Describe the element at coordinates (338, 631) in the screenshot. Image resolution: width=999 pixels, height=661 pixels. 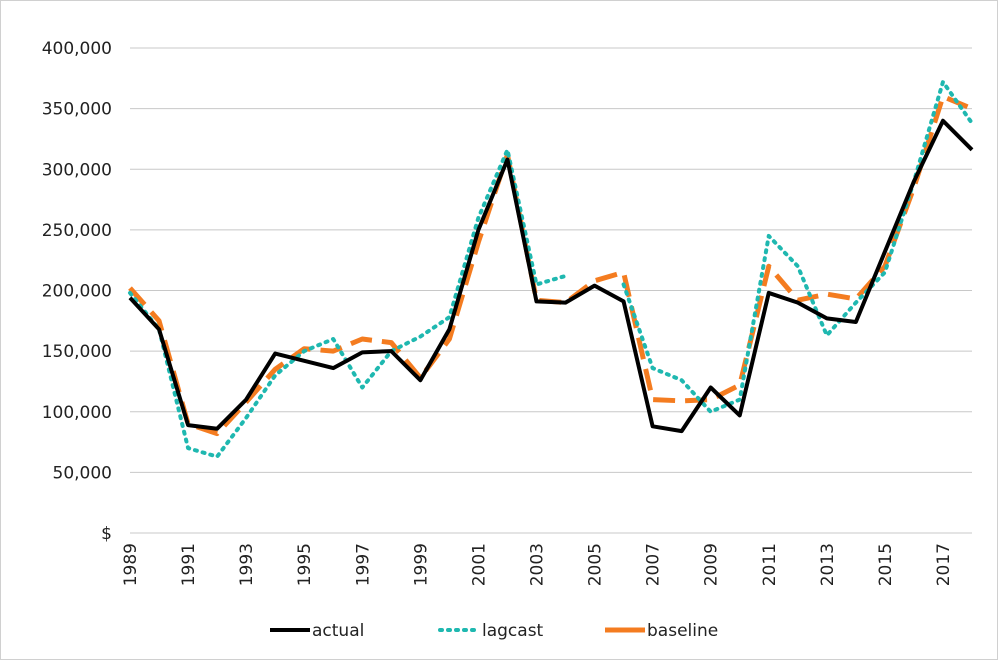
I see `legend-label: actual` at that location.